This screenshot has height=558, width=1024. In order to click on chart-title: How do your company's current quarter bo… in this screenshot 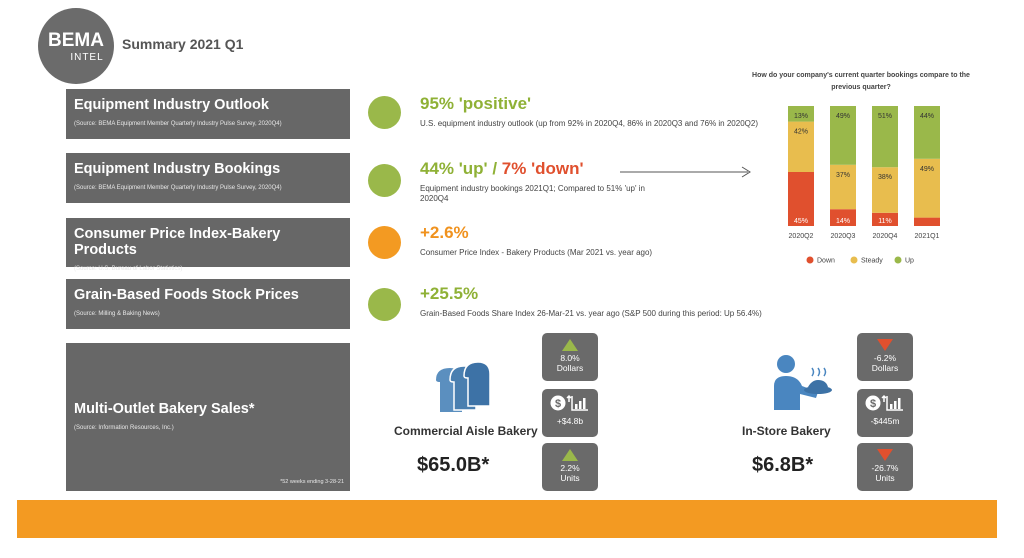, I will do `click(861, 81)`.